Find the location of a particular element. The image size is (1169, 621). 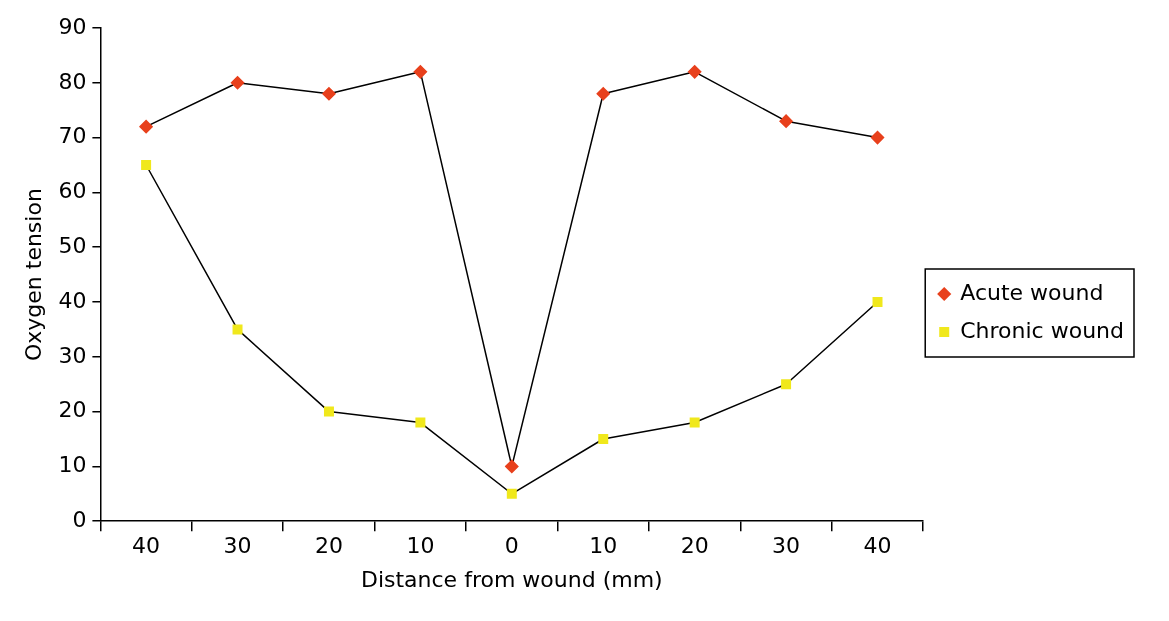

x-tick-label: 0 is located at coordinates (511, 546).